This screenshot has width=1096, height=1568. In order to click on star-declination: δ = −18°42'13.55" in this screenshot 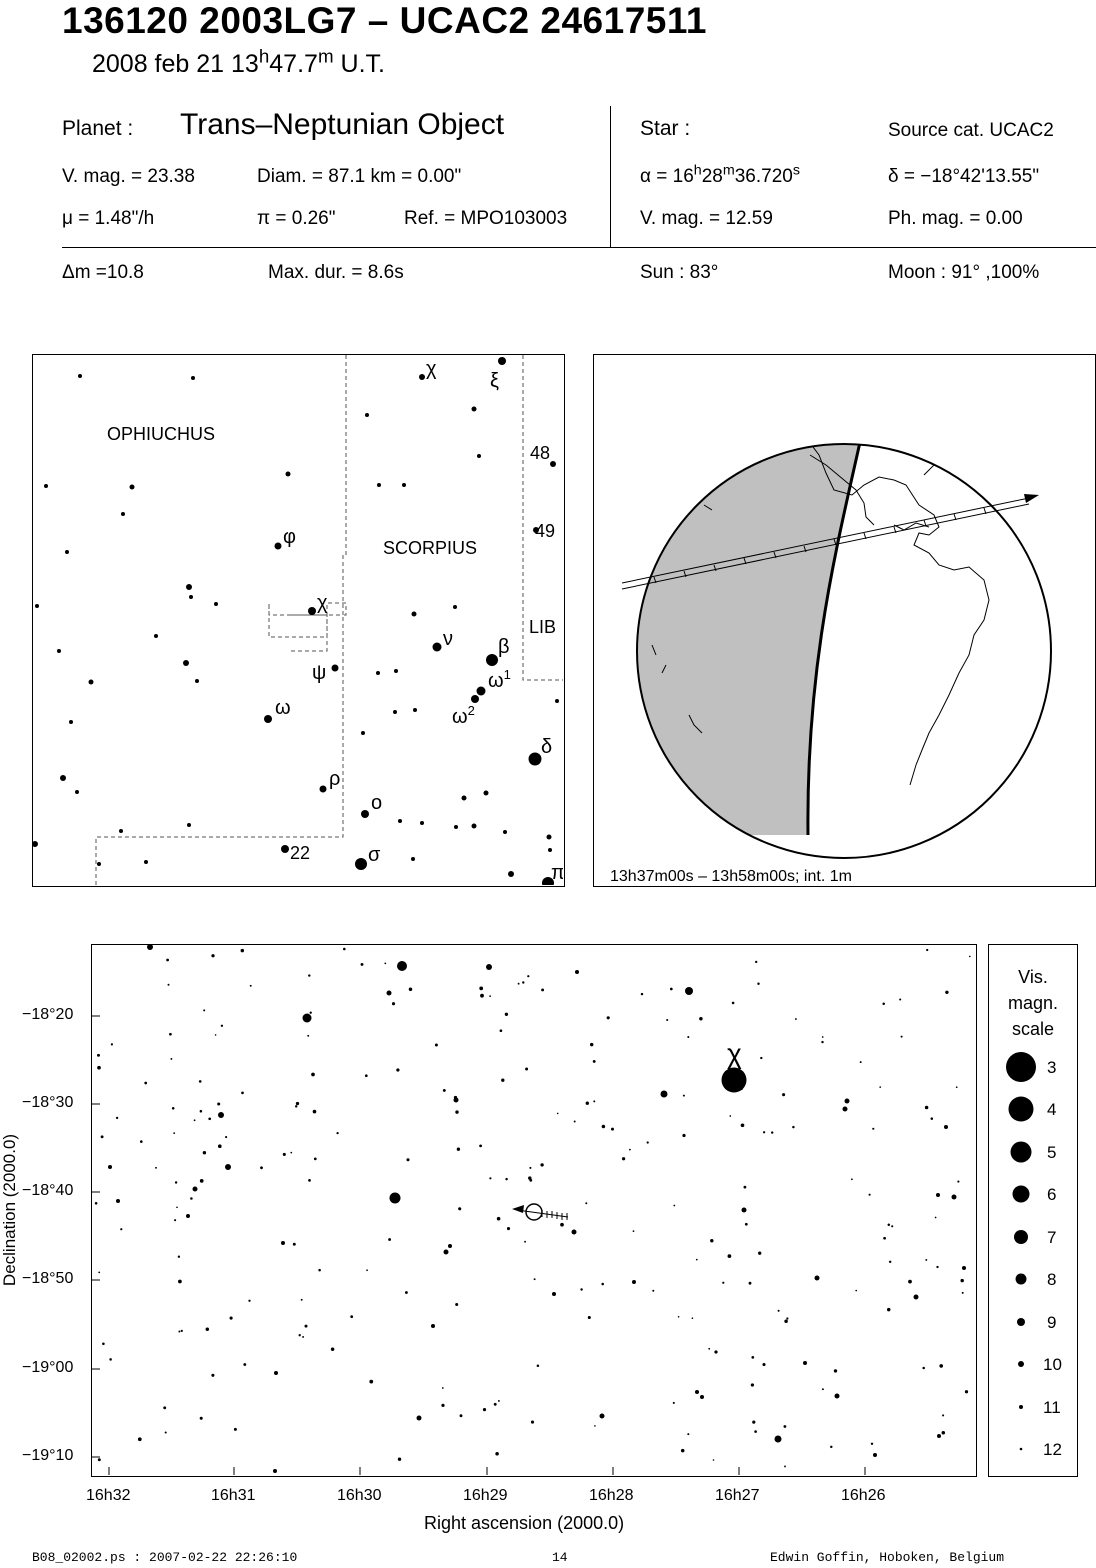, I will do `click(964, 176)`.